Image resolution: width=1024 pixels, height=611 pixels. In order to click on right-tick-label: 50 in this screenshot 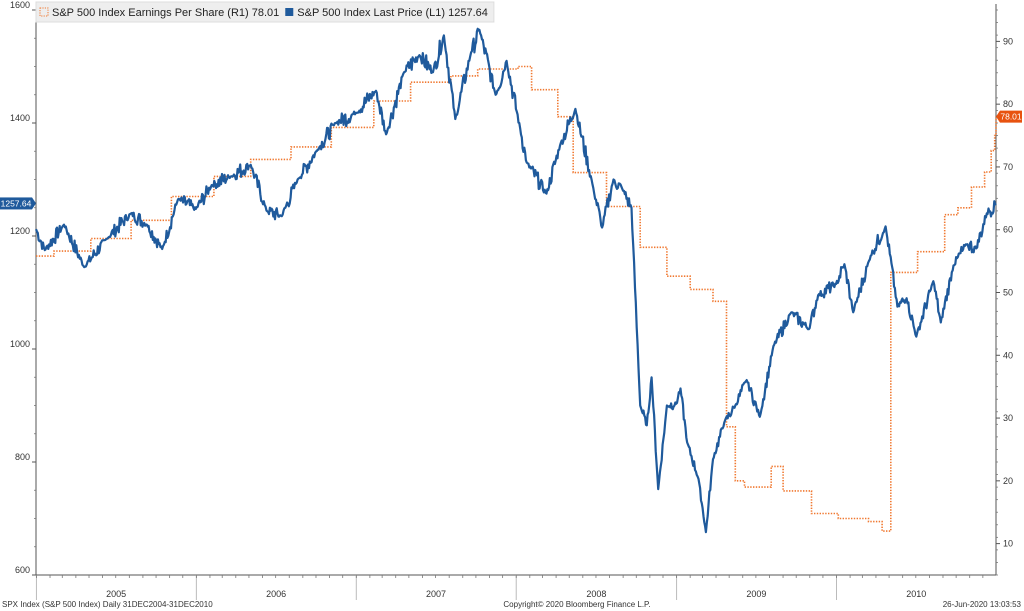, I will do `click(1008, 293)`.